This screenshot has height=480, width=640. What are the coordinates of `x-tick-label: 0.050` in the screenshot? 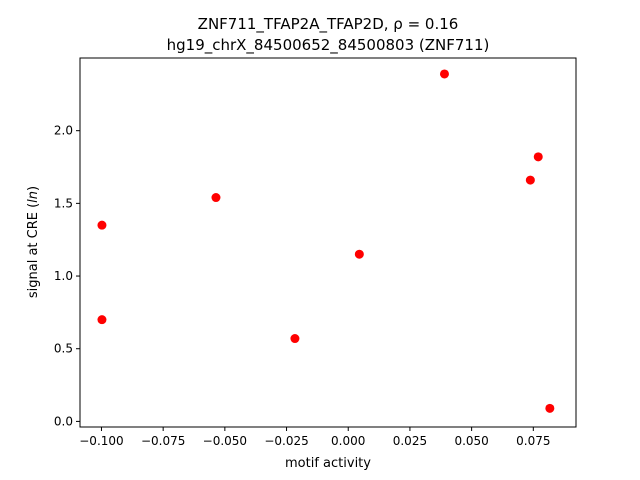 It's located at (471, 441).